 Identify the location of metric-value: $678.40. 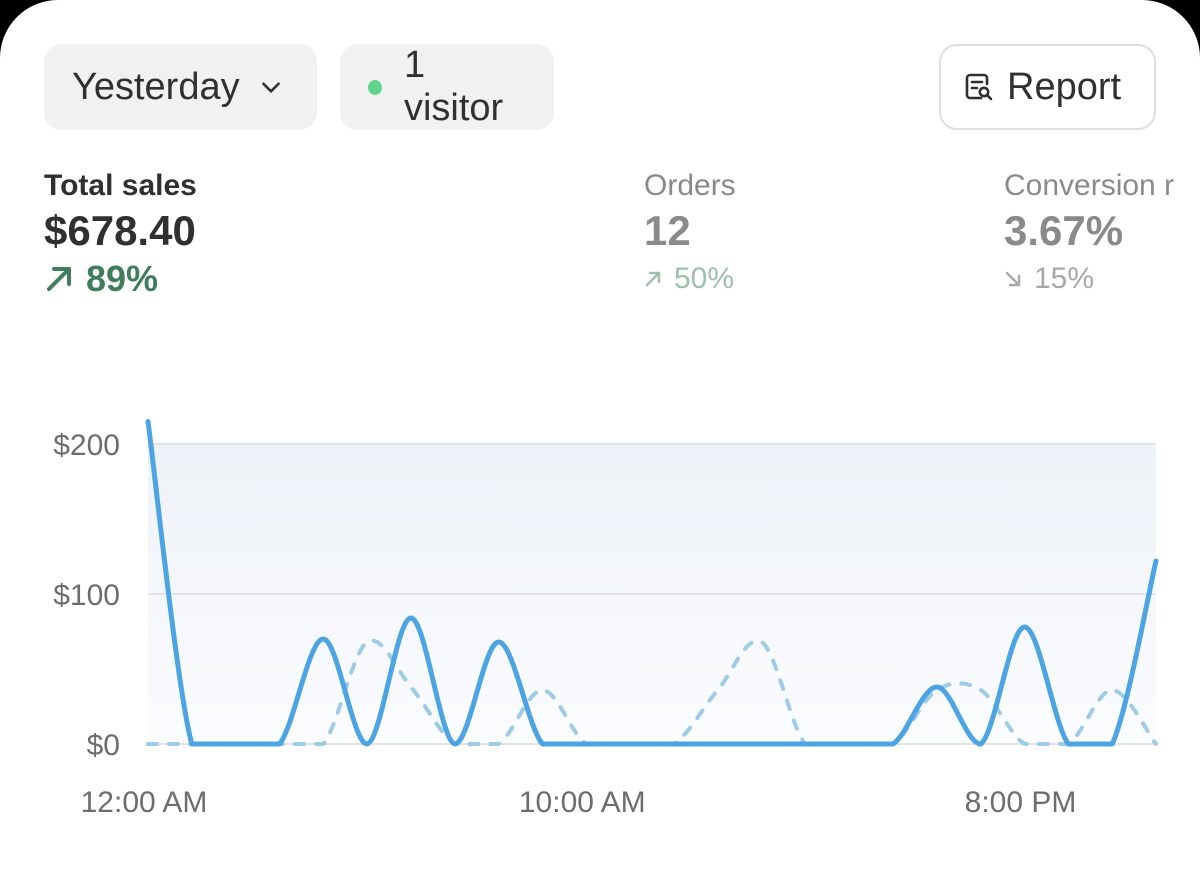
(120, 230).